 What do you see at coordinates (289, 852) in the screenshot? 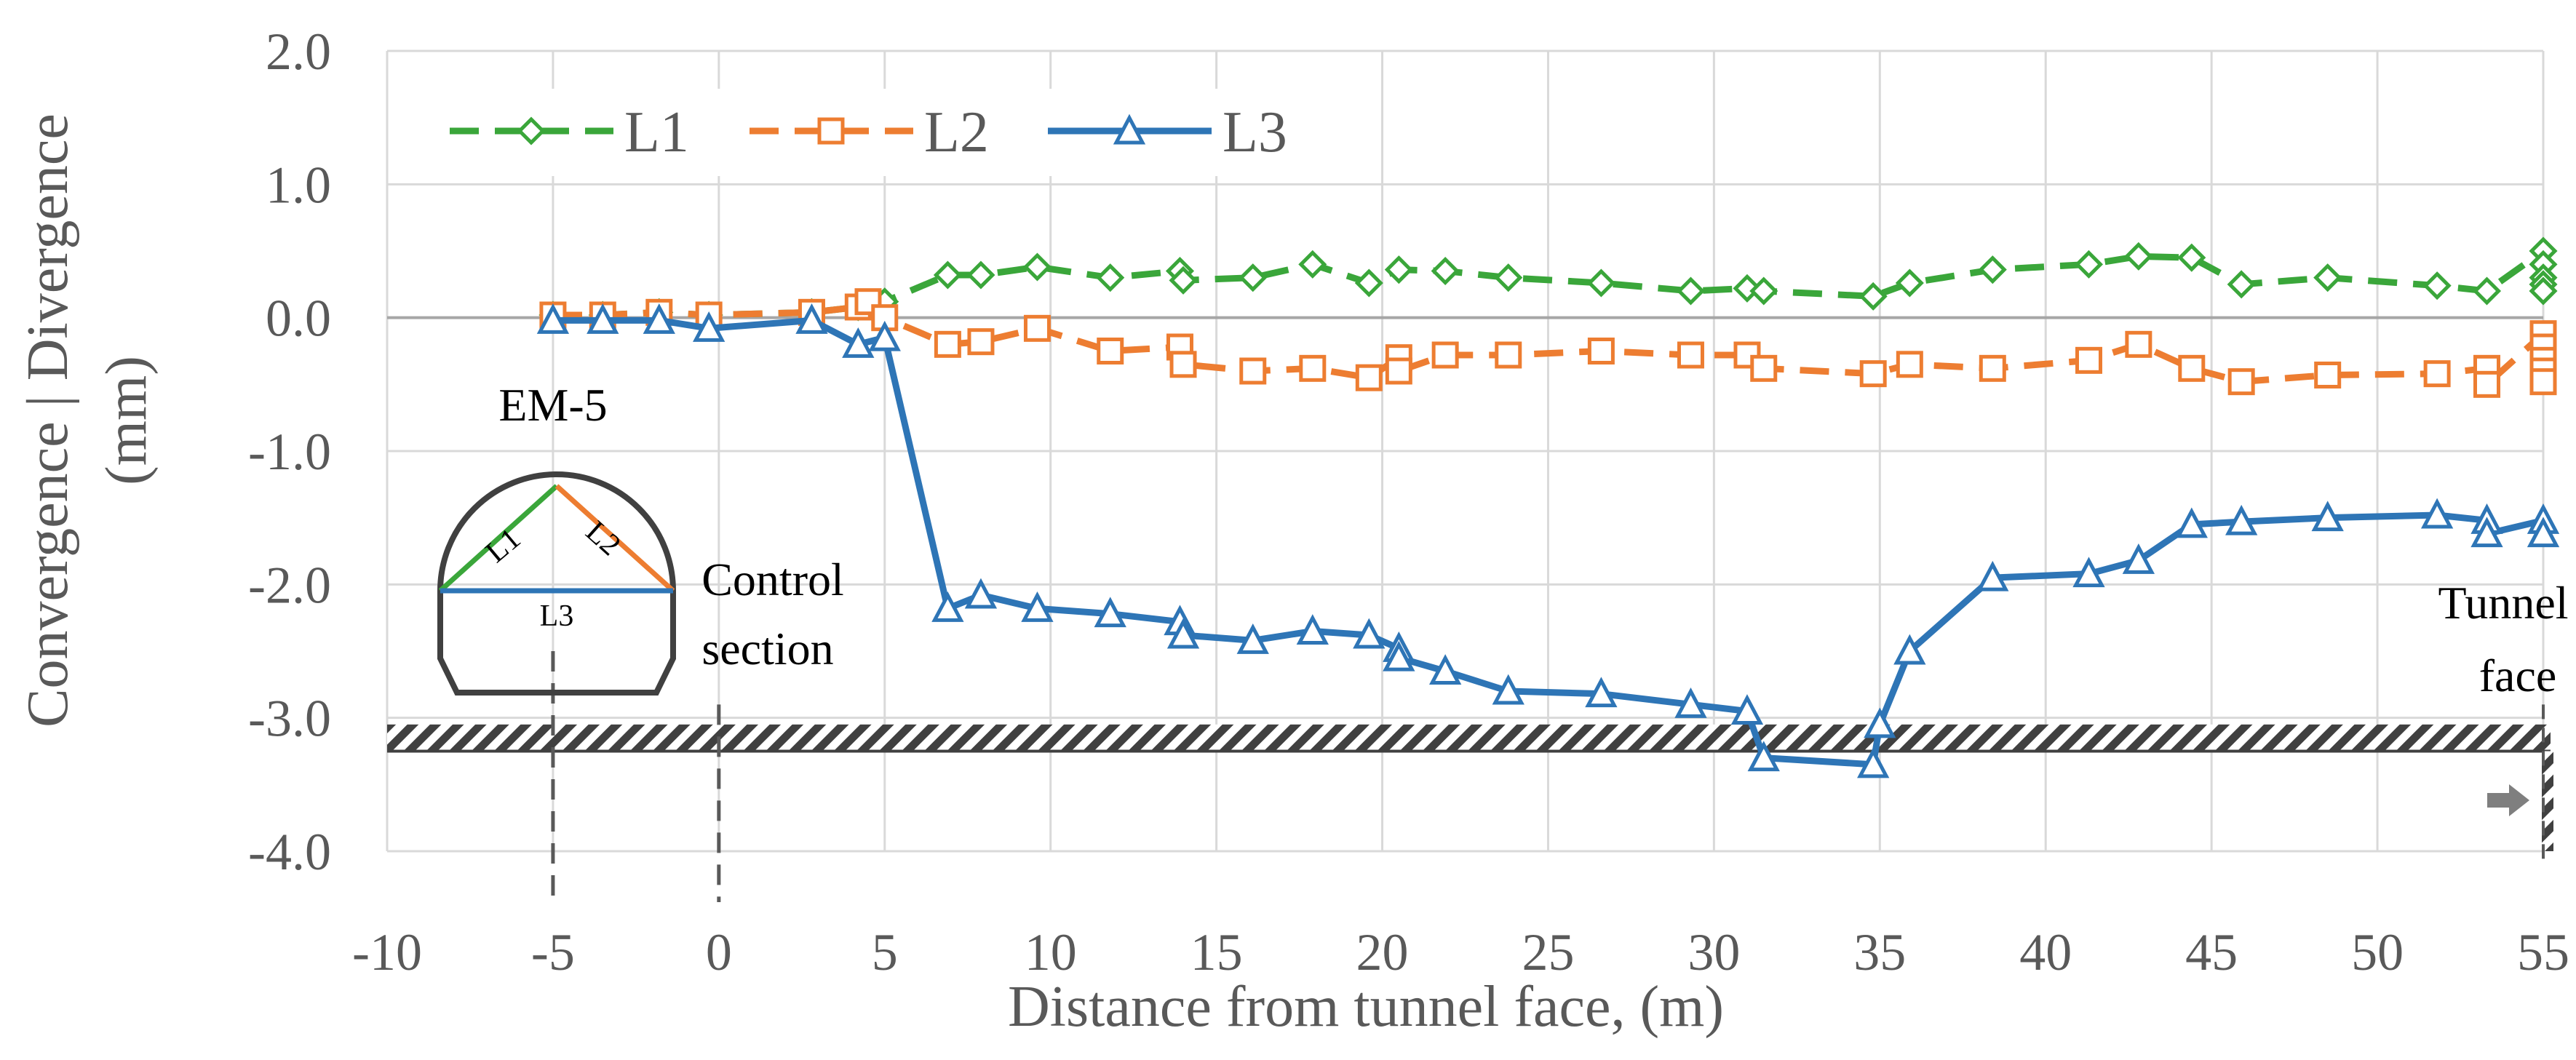
I see `y-tick-label-6: -4.0` at bounding box center [289, 852].